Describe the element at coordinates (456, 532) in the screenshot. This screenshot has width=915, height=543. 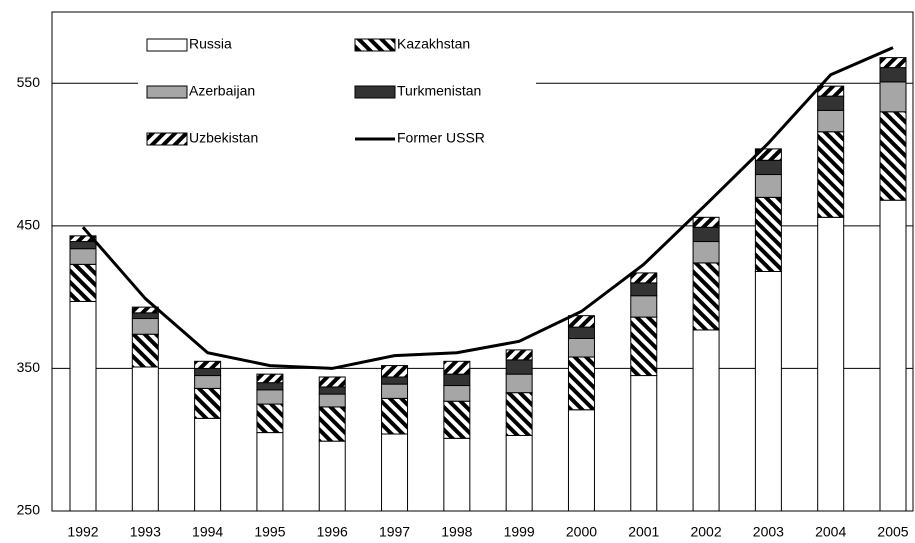
I see `x-tick-label: 1998` at that location.